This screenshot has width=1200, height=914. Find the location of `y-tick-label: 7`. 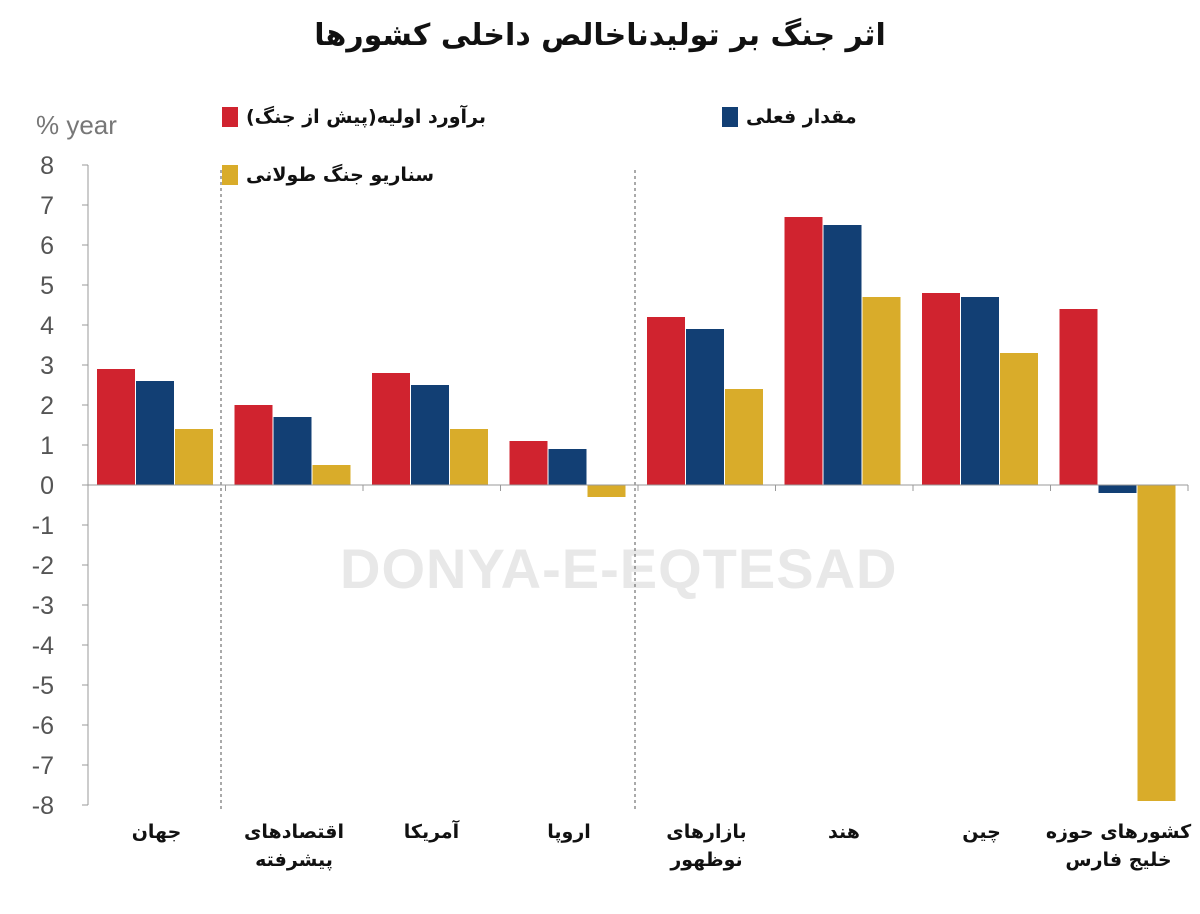

y-tick-label: 7 is located at coordinates (47, 206).